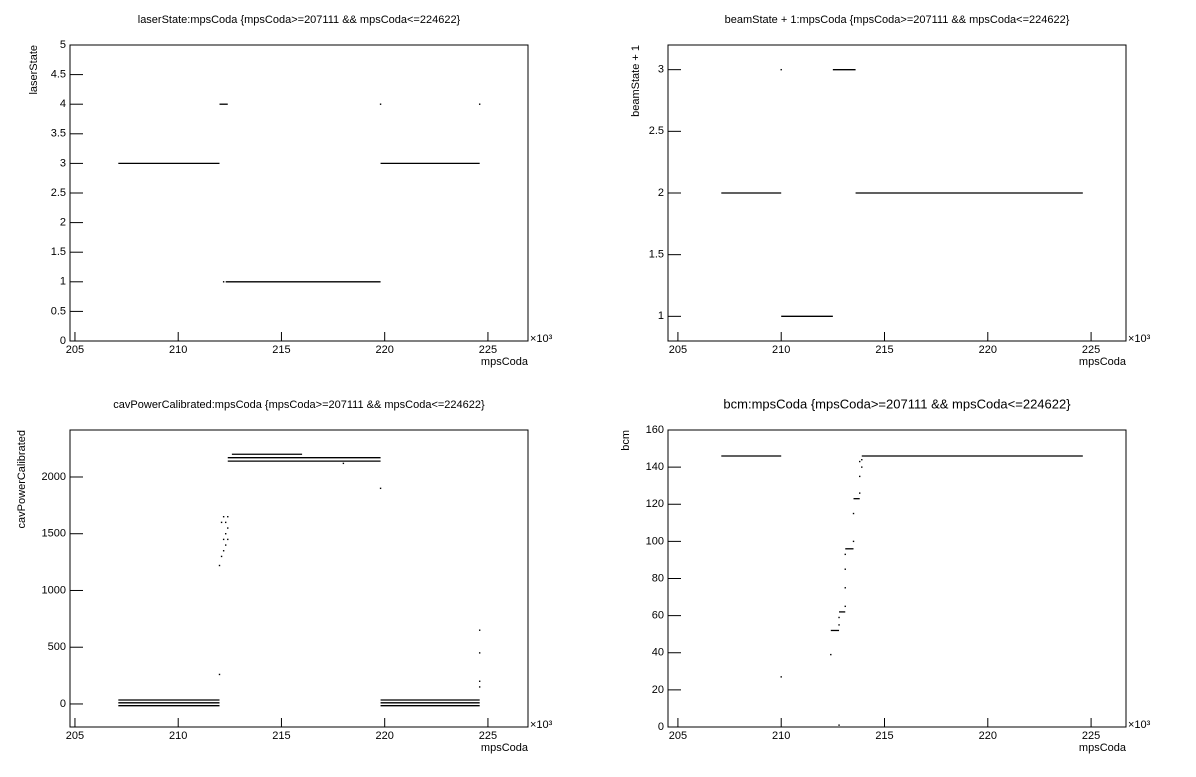 Image resolution: width=1196 pixels, height=777 pixels. I want to click on y-tick-label: 80, so click(658, 578).